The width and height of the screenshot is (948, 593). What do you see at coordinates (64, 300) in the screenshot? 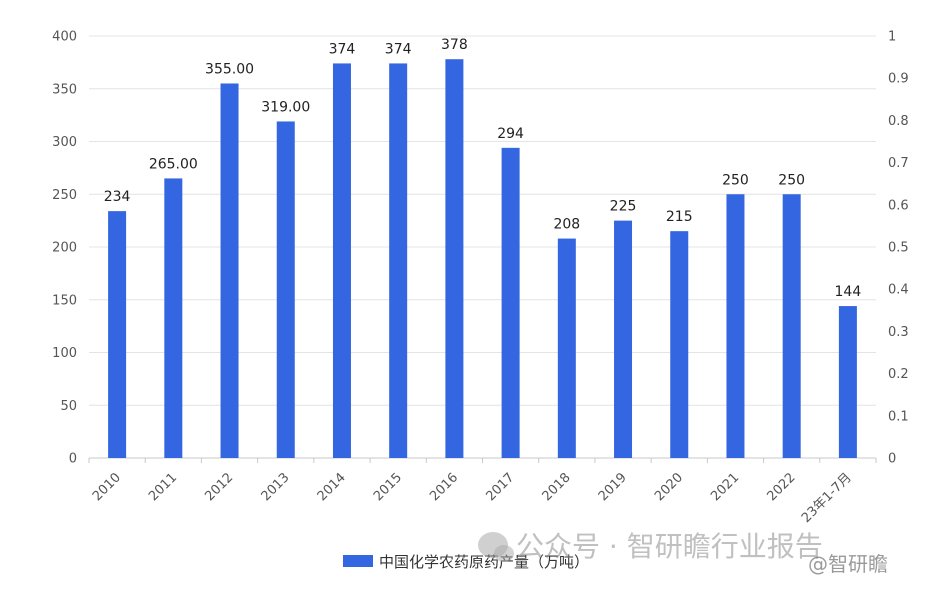
I see `y-tick-label: 150` at bounding box center [64, 300].